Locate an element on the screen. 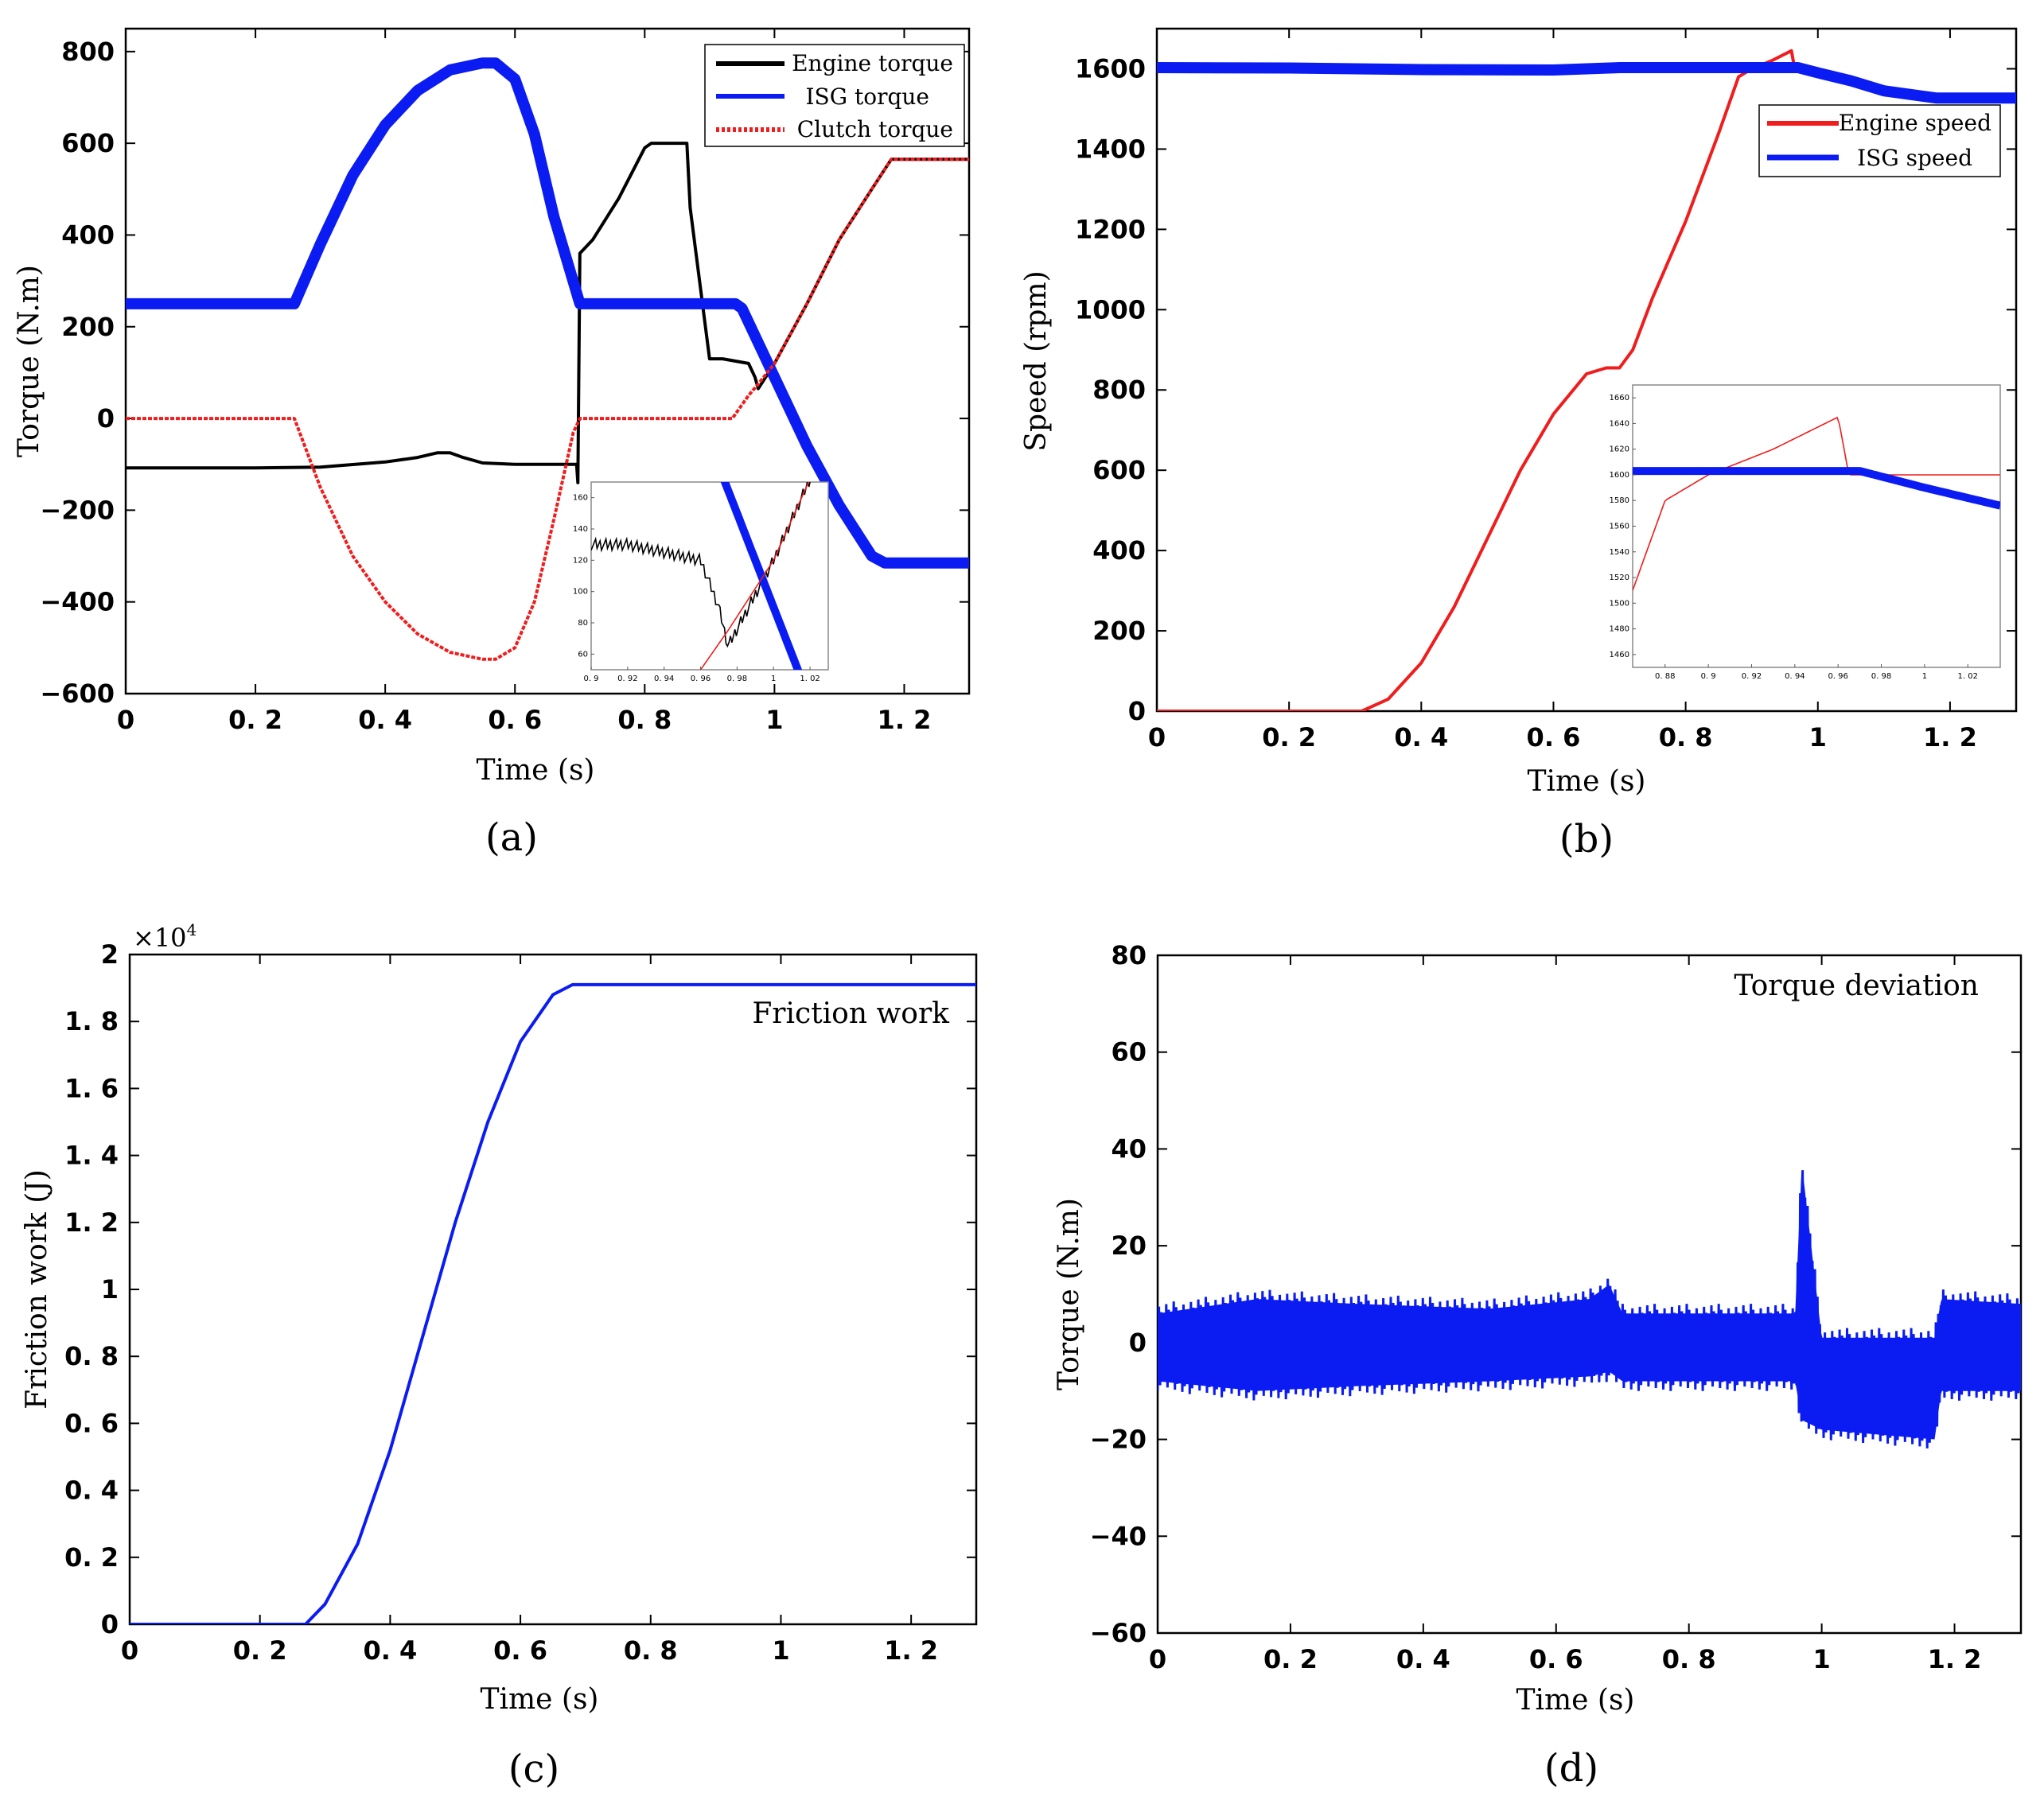  legend-engine-label: Engine torque is located at coordinates (873, 63).